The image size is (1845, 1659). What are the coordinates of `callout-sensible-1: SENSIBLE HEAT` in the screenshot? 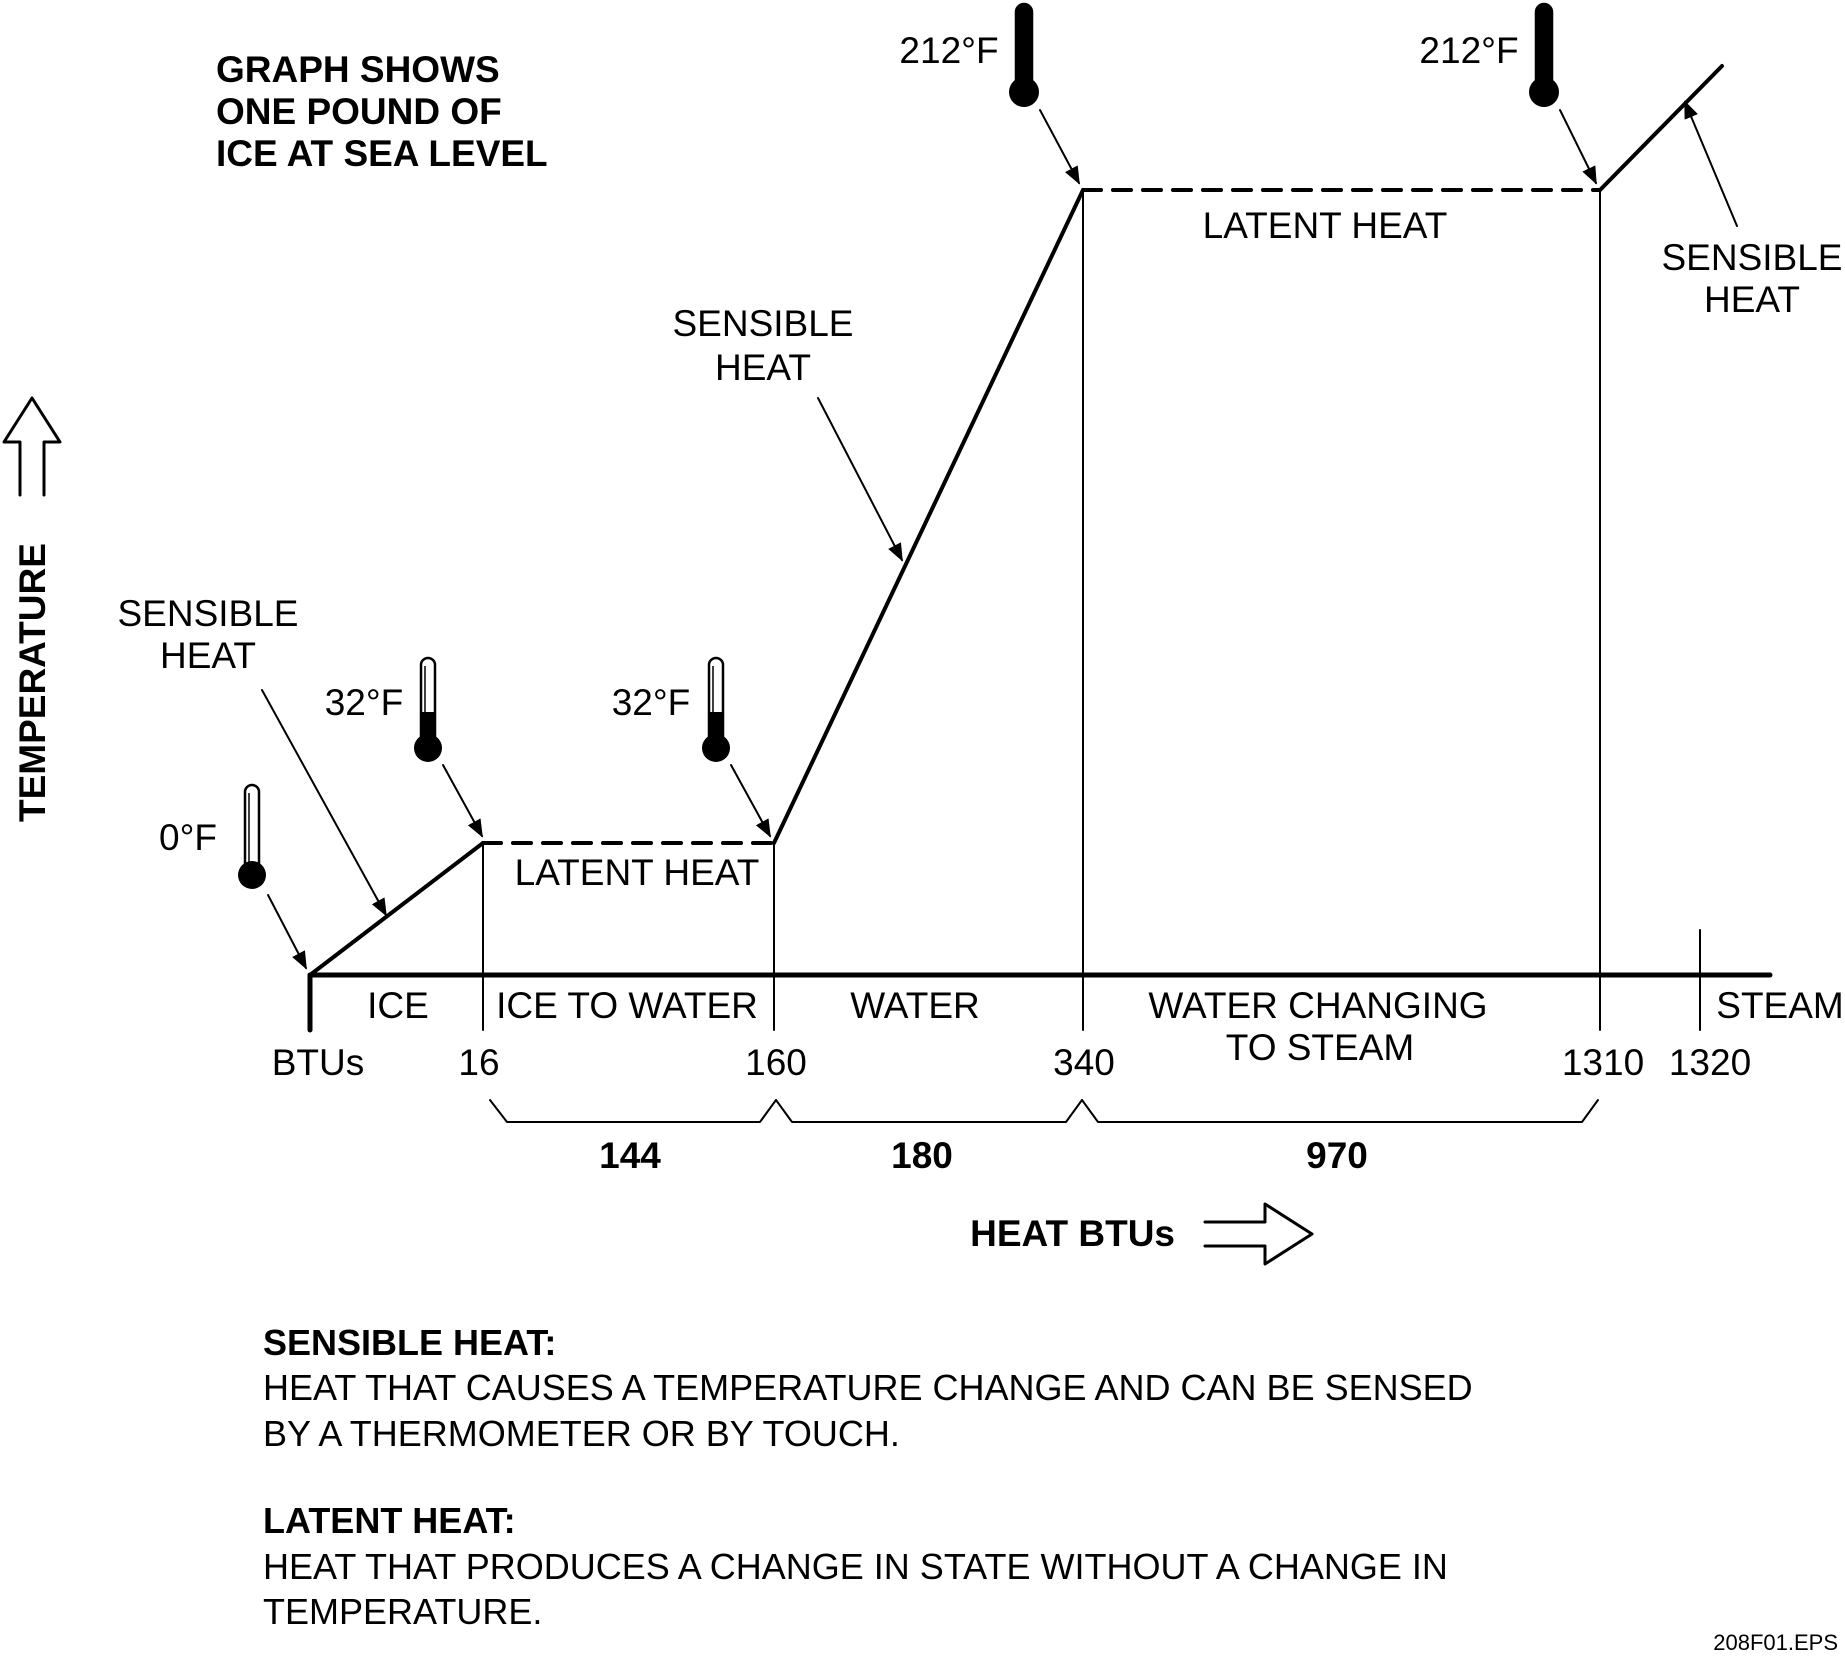 It's located at (252, 755).